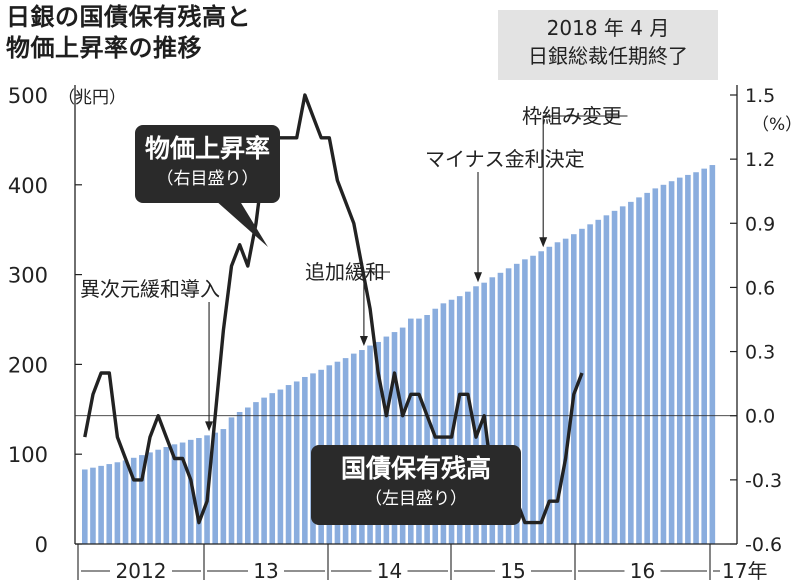  Describe the element at coordinates (128, 33) in the screenshot. I see `chart-title: 日銀の国債保有残高と 物価上昇率の推移` at that location.